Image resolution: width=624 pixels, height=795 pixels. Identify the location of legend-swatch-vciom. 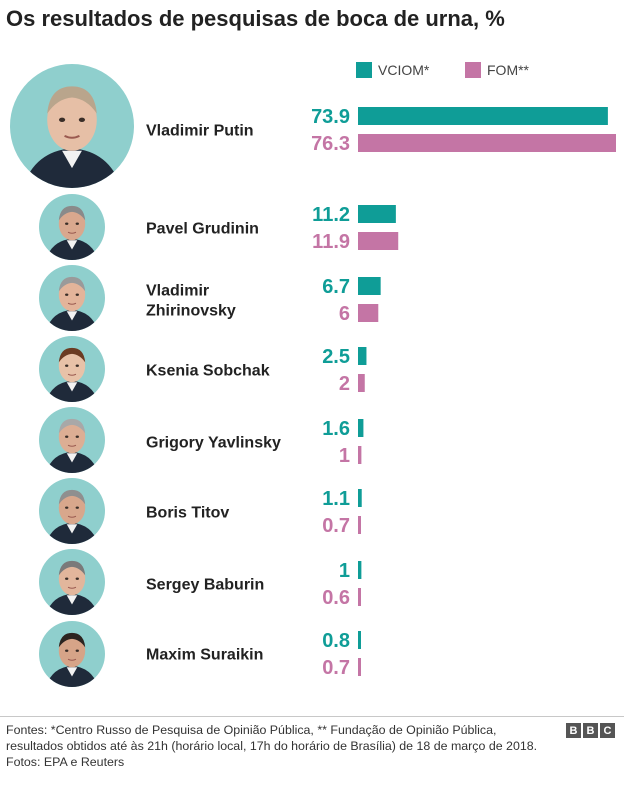
(364, 70).